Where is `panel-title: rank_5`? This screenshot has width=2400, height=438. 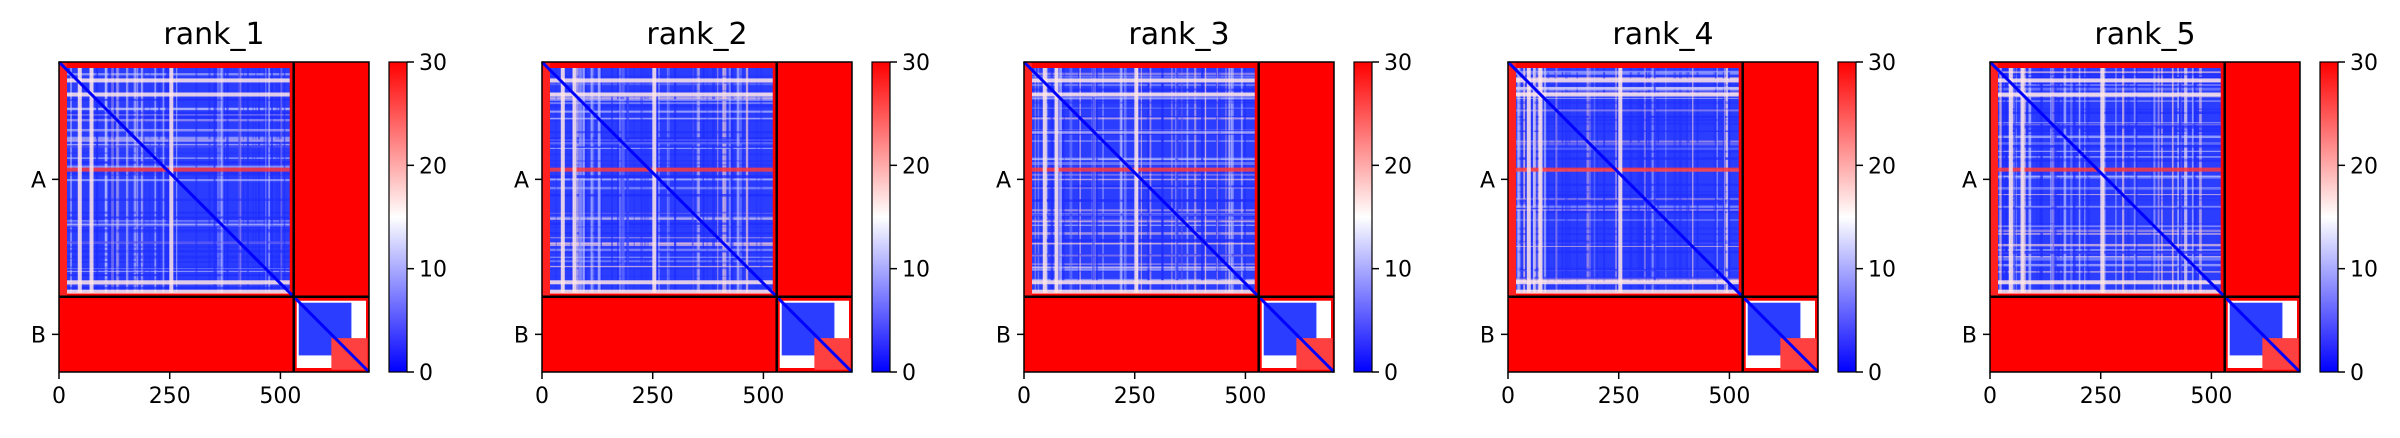
panel-title: rank_5 is located at coordinates (2144, 34).